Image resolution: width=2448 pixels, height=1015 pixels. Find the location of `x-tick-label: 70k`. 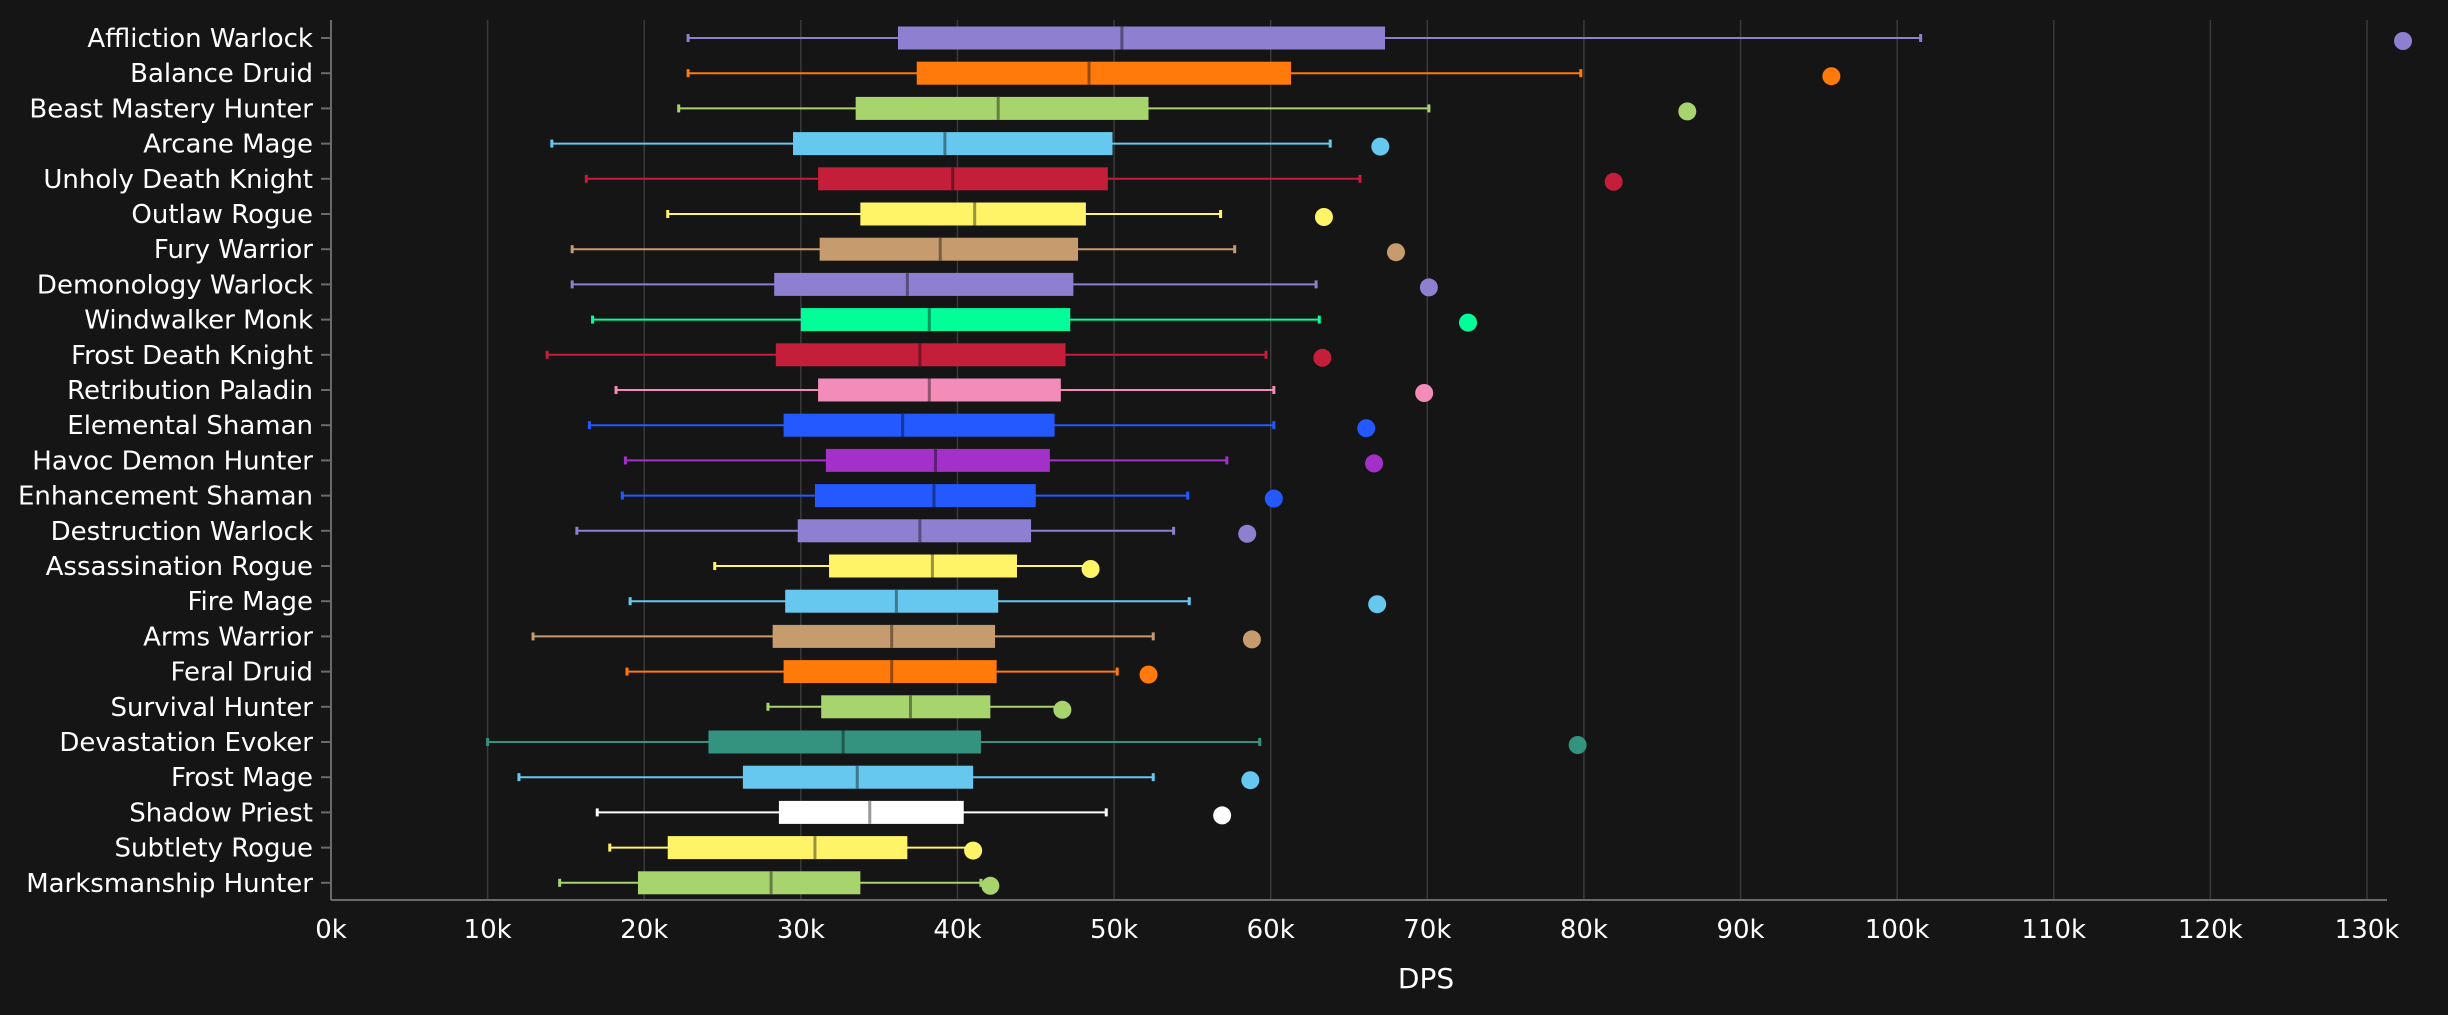

x-tick-label: 70k is located at coordinates (1427, 930).